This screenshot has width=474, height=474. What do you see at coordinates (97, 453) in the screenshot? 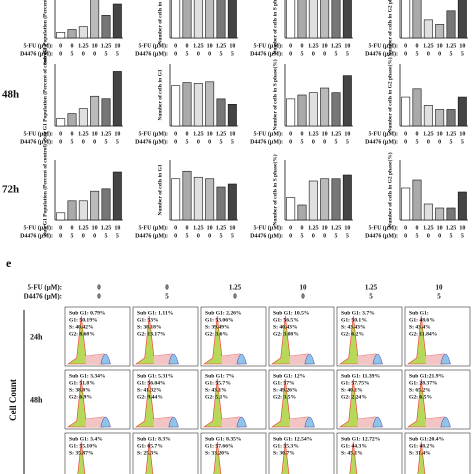
I see `histogram-panel` at bounding box center [97, 453].